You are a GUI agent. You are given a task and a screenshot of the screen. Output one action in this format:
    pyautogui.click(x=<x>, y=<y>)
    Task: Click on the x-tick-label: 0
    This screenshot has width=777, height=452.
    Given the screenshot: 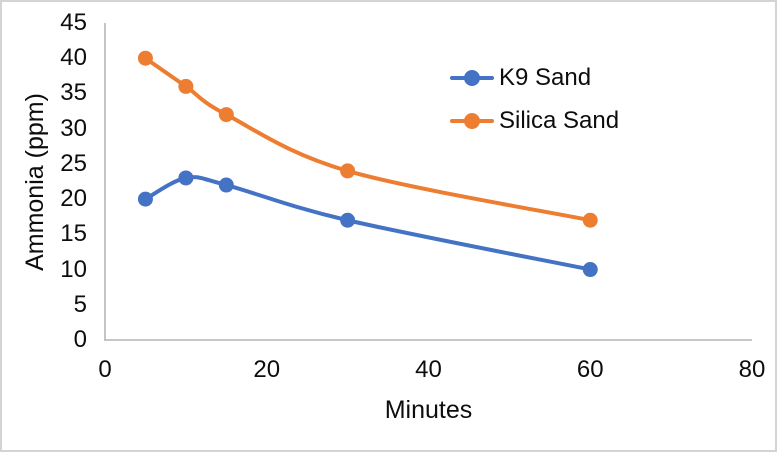 What is the action you would take?
    pyautogui.click(x=105, y=369)
    